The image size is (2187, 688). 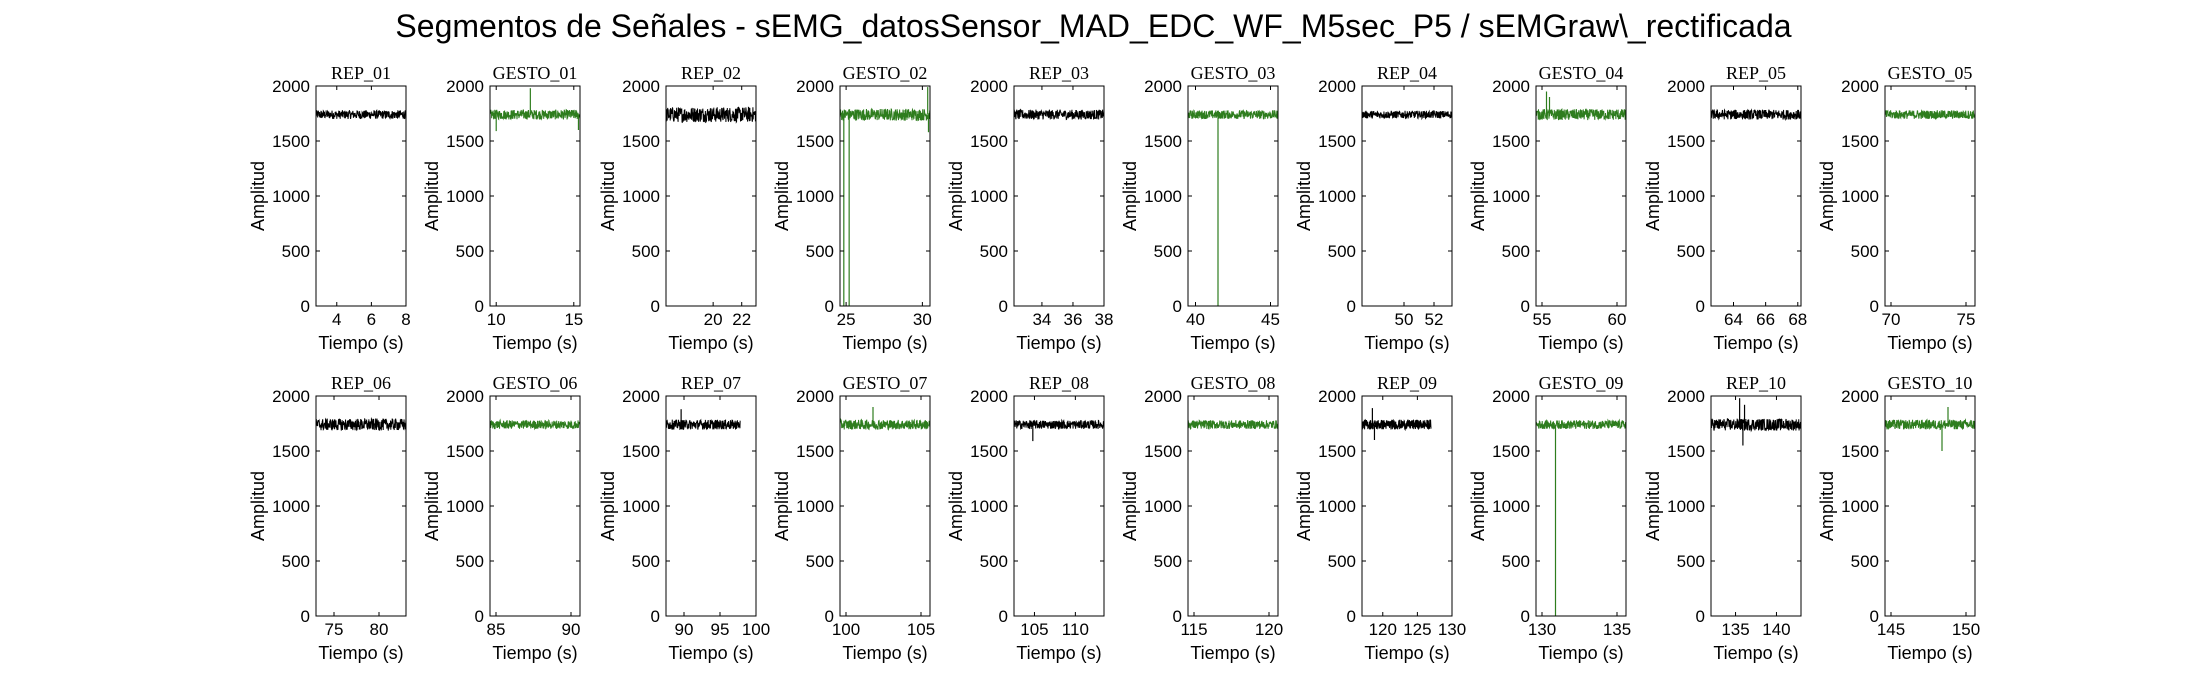 What do you see at coordinates (1930, 73) in the screenshot?
I see `subplot-title: GESTO_05` at bounding box center [1930, 73].